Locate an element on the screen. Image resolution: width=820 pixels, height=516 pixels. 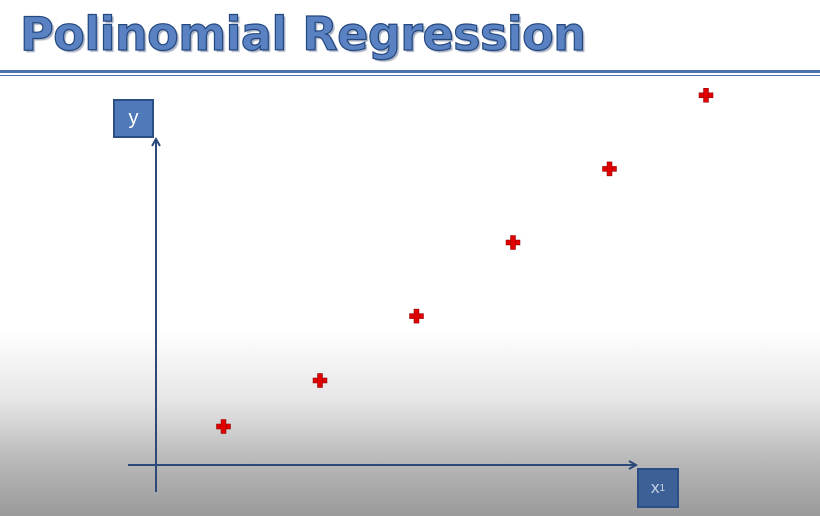
title-divider is located at coordinates (410, 71).